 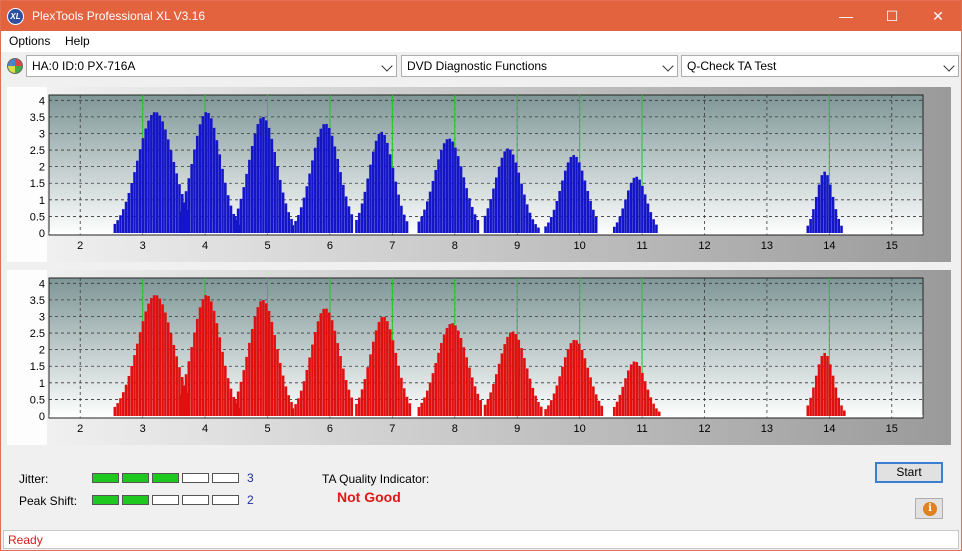 What do you see at coordinates (211, 66) in the screenshot?
I see `drive-select: HA:0 ID:0 PX-716A` at bounding box center [211, 66].